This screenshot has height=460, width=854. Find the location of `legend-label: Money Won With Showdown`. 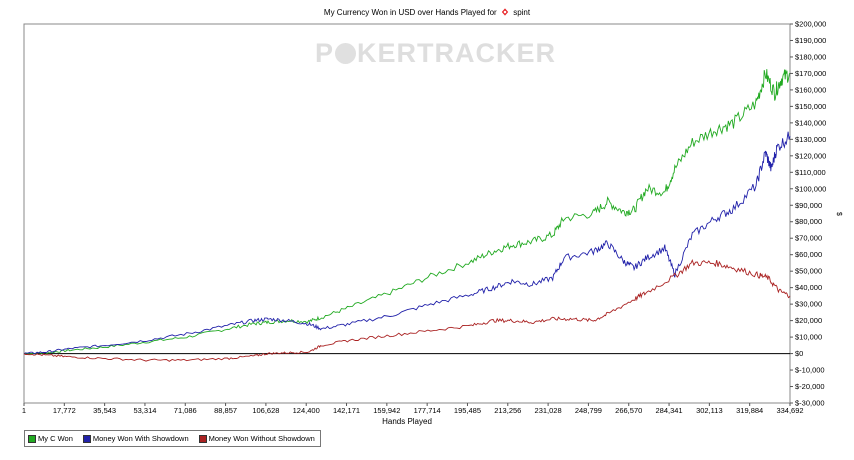

legend-label: Money Won With Showdown is located at coordinates (140, 438).